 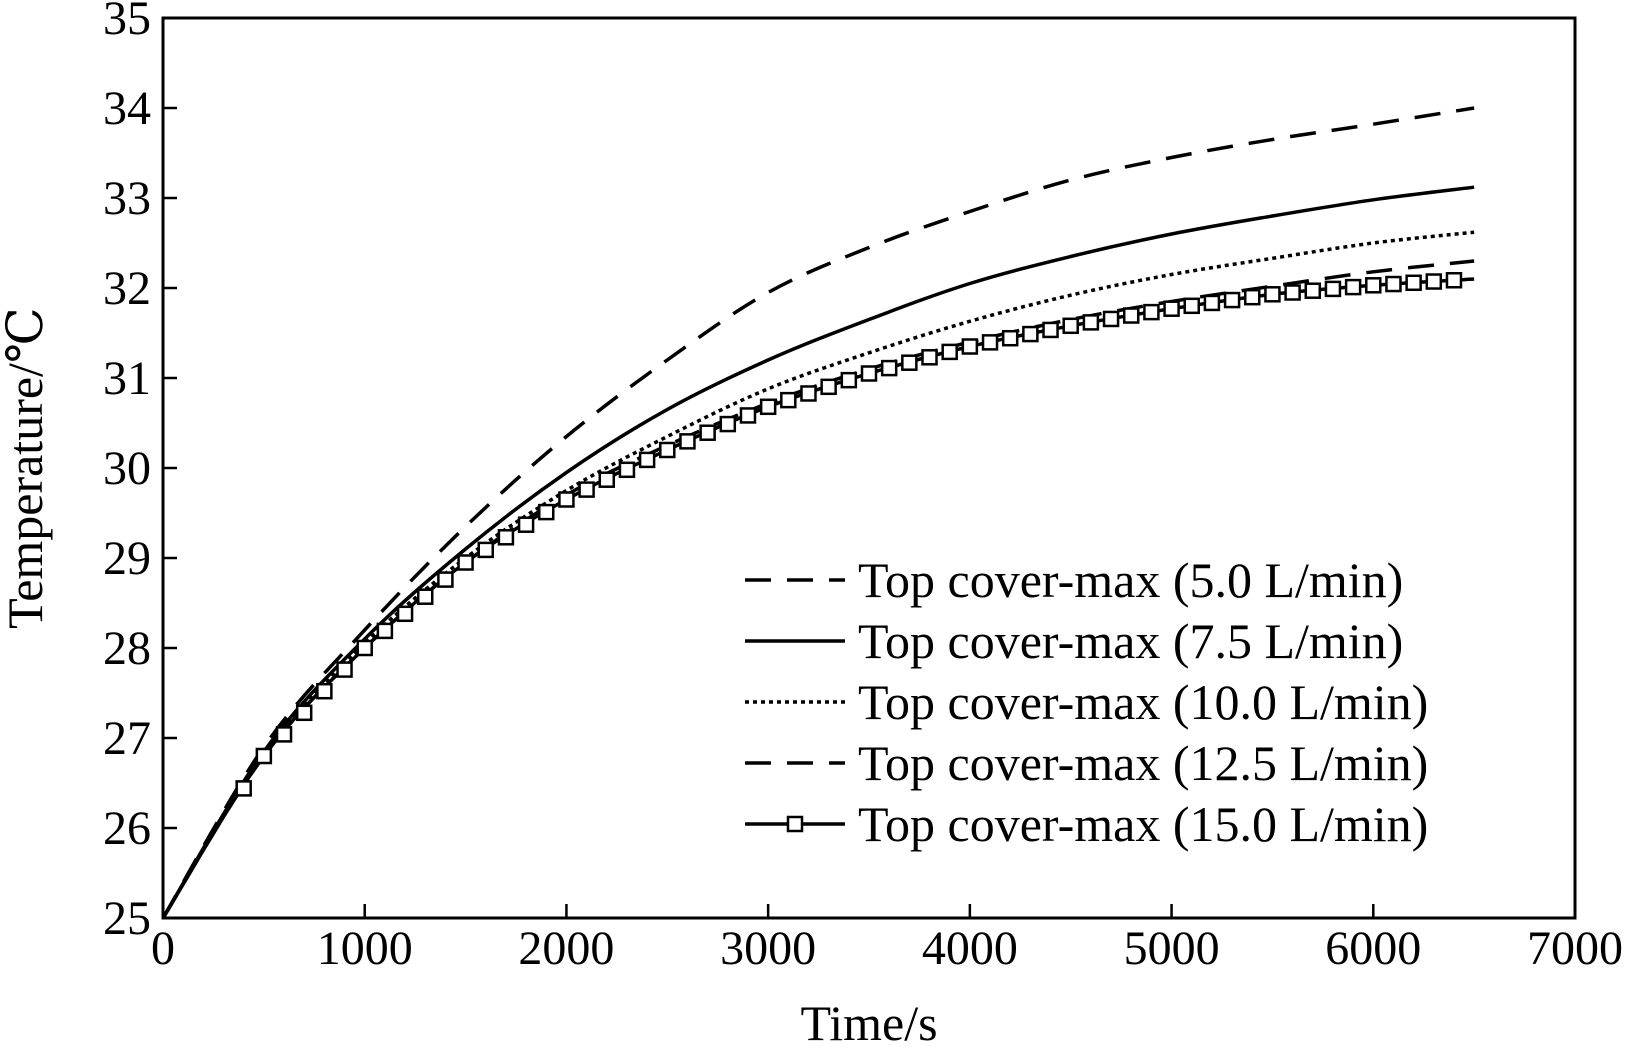 I want to click on x-tick-label: 4000, so click(x=970, y=948).